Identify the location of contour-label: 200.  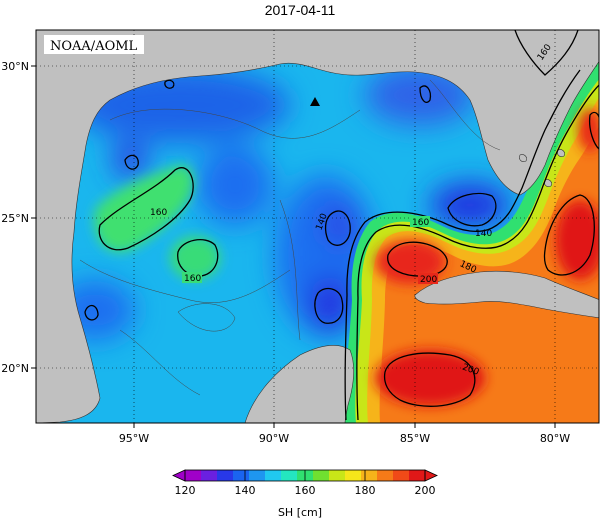
(428, 279).